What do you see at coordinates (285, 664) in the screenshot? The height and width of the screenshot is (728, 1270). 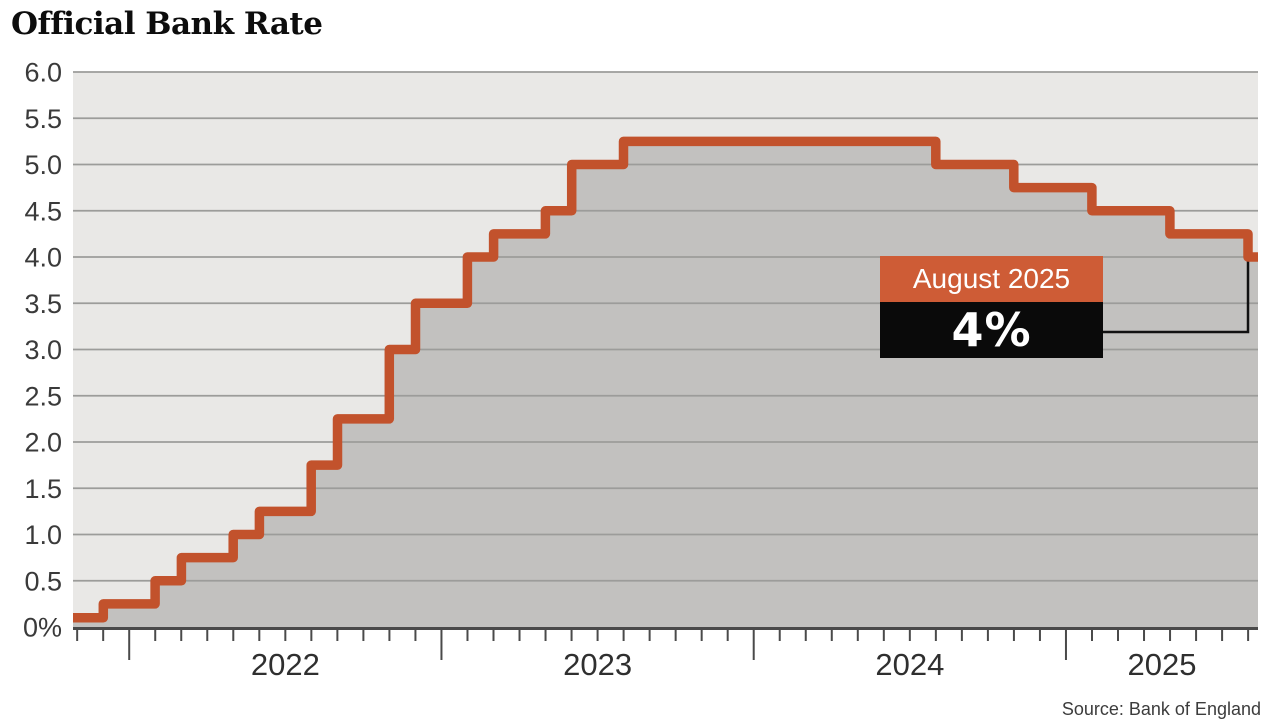 I see `x-axis-year-label: 2022` at bounding box center [285, 664].